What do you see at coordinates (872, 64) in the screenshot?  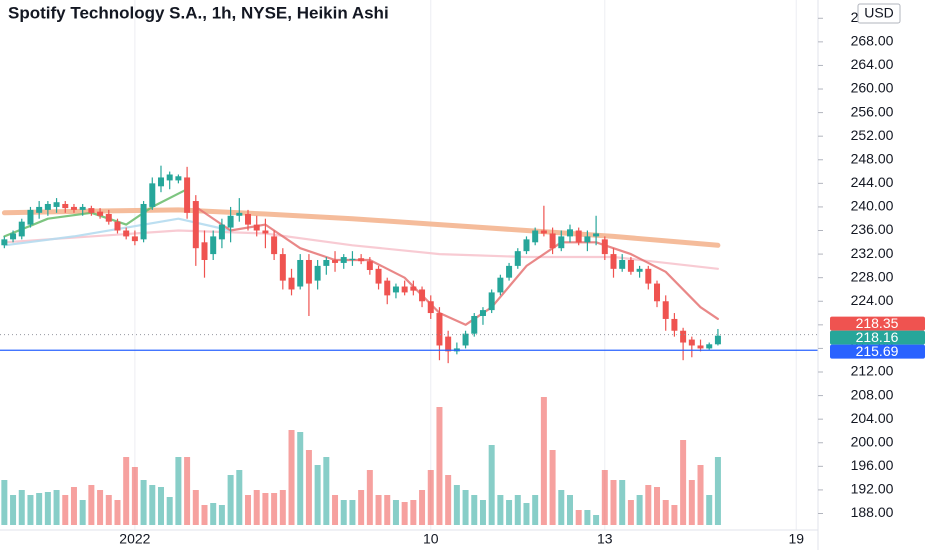 I see `y-tick-label: 264.00` at bounding box center [872, 64].